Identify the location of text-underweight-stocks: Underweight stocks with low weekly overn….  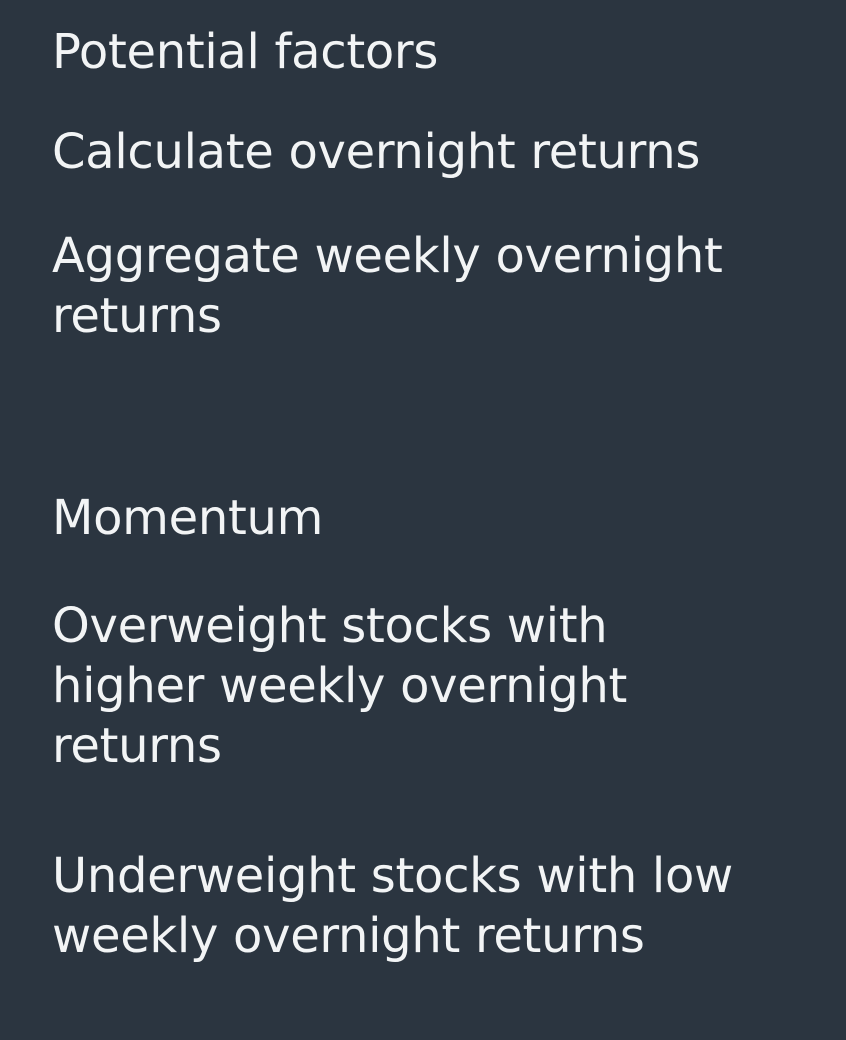
(392, 906).